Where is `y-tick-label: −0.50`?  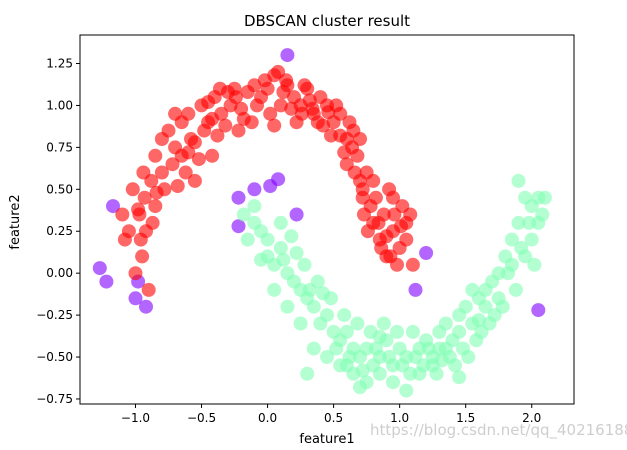
y-tick-label: −0.50 is located at coordinates (54, 357).